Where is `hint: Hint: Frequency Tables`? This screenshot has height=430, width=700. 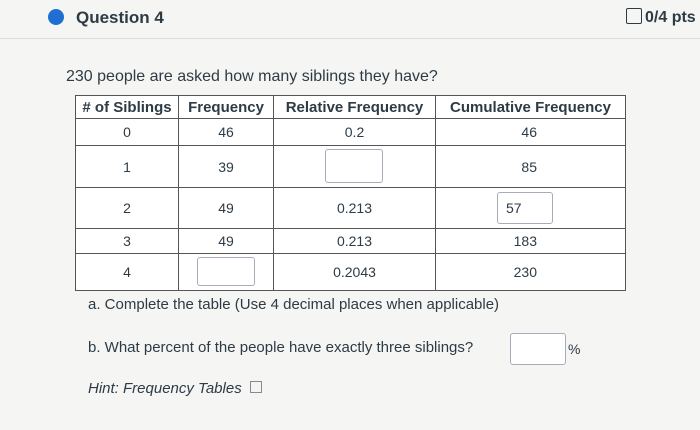
hint: Hint: Frequency Tables is located at coordinates (175, 388).